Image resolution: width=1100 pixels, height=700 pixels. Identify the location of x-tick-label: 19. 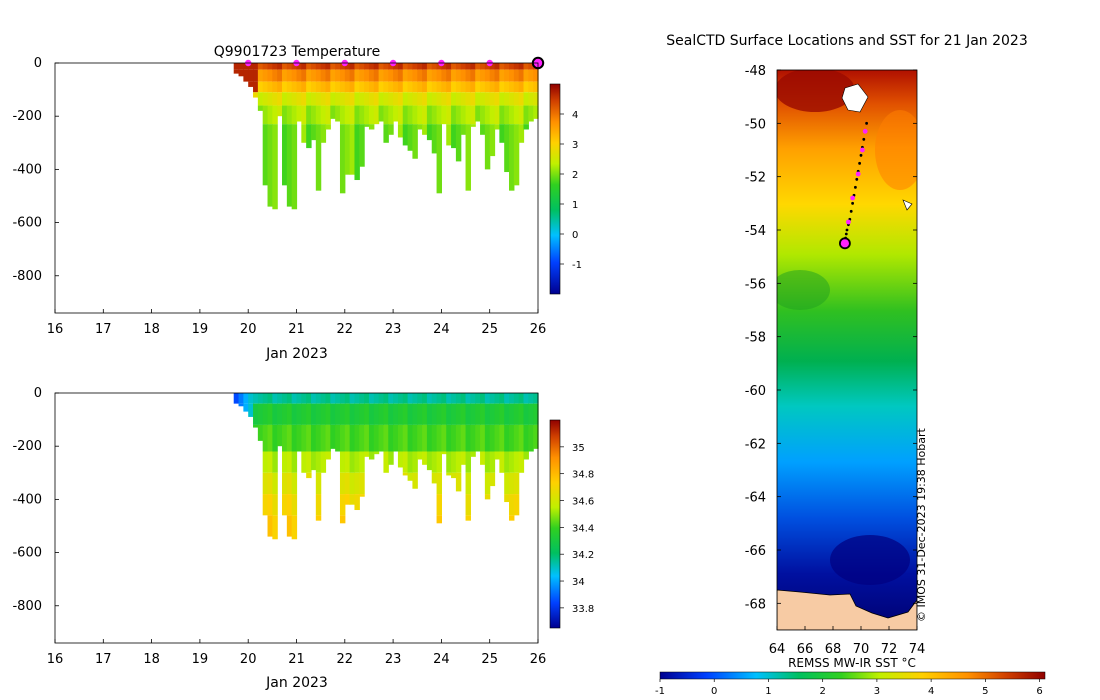
(200, 329).